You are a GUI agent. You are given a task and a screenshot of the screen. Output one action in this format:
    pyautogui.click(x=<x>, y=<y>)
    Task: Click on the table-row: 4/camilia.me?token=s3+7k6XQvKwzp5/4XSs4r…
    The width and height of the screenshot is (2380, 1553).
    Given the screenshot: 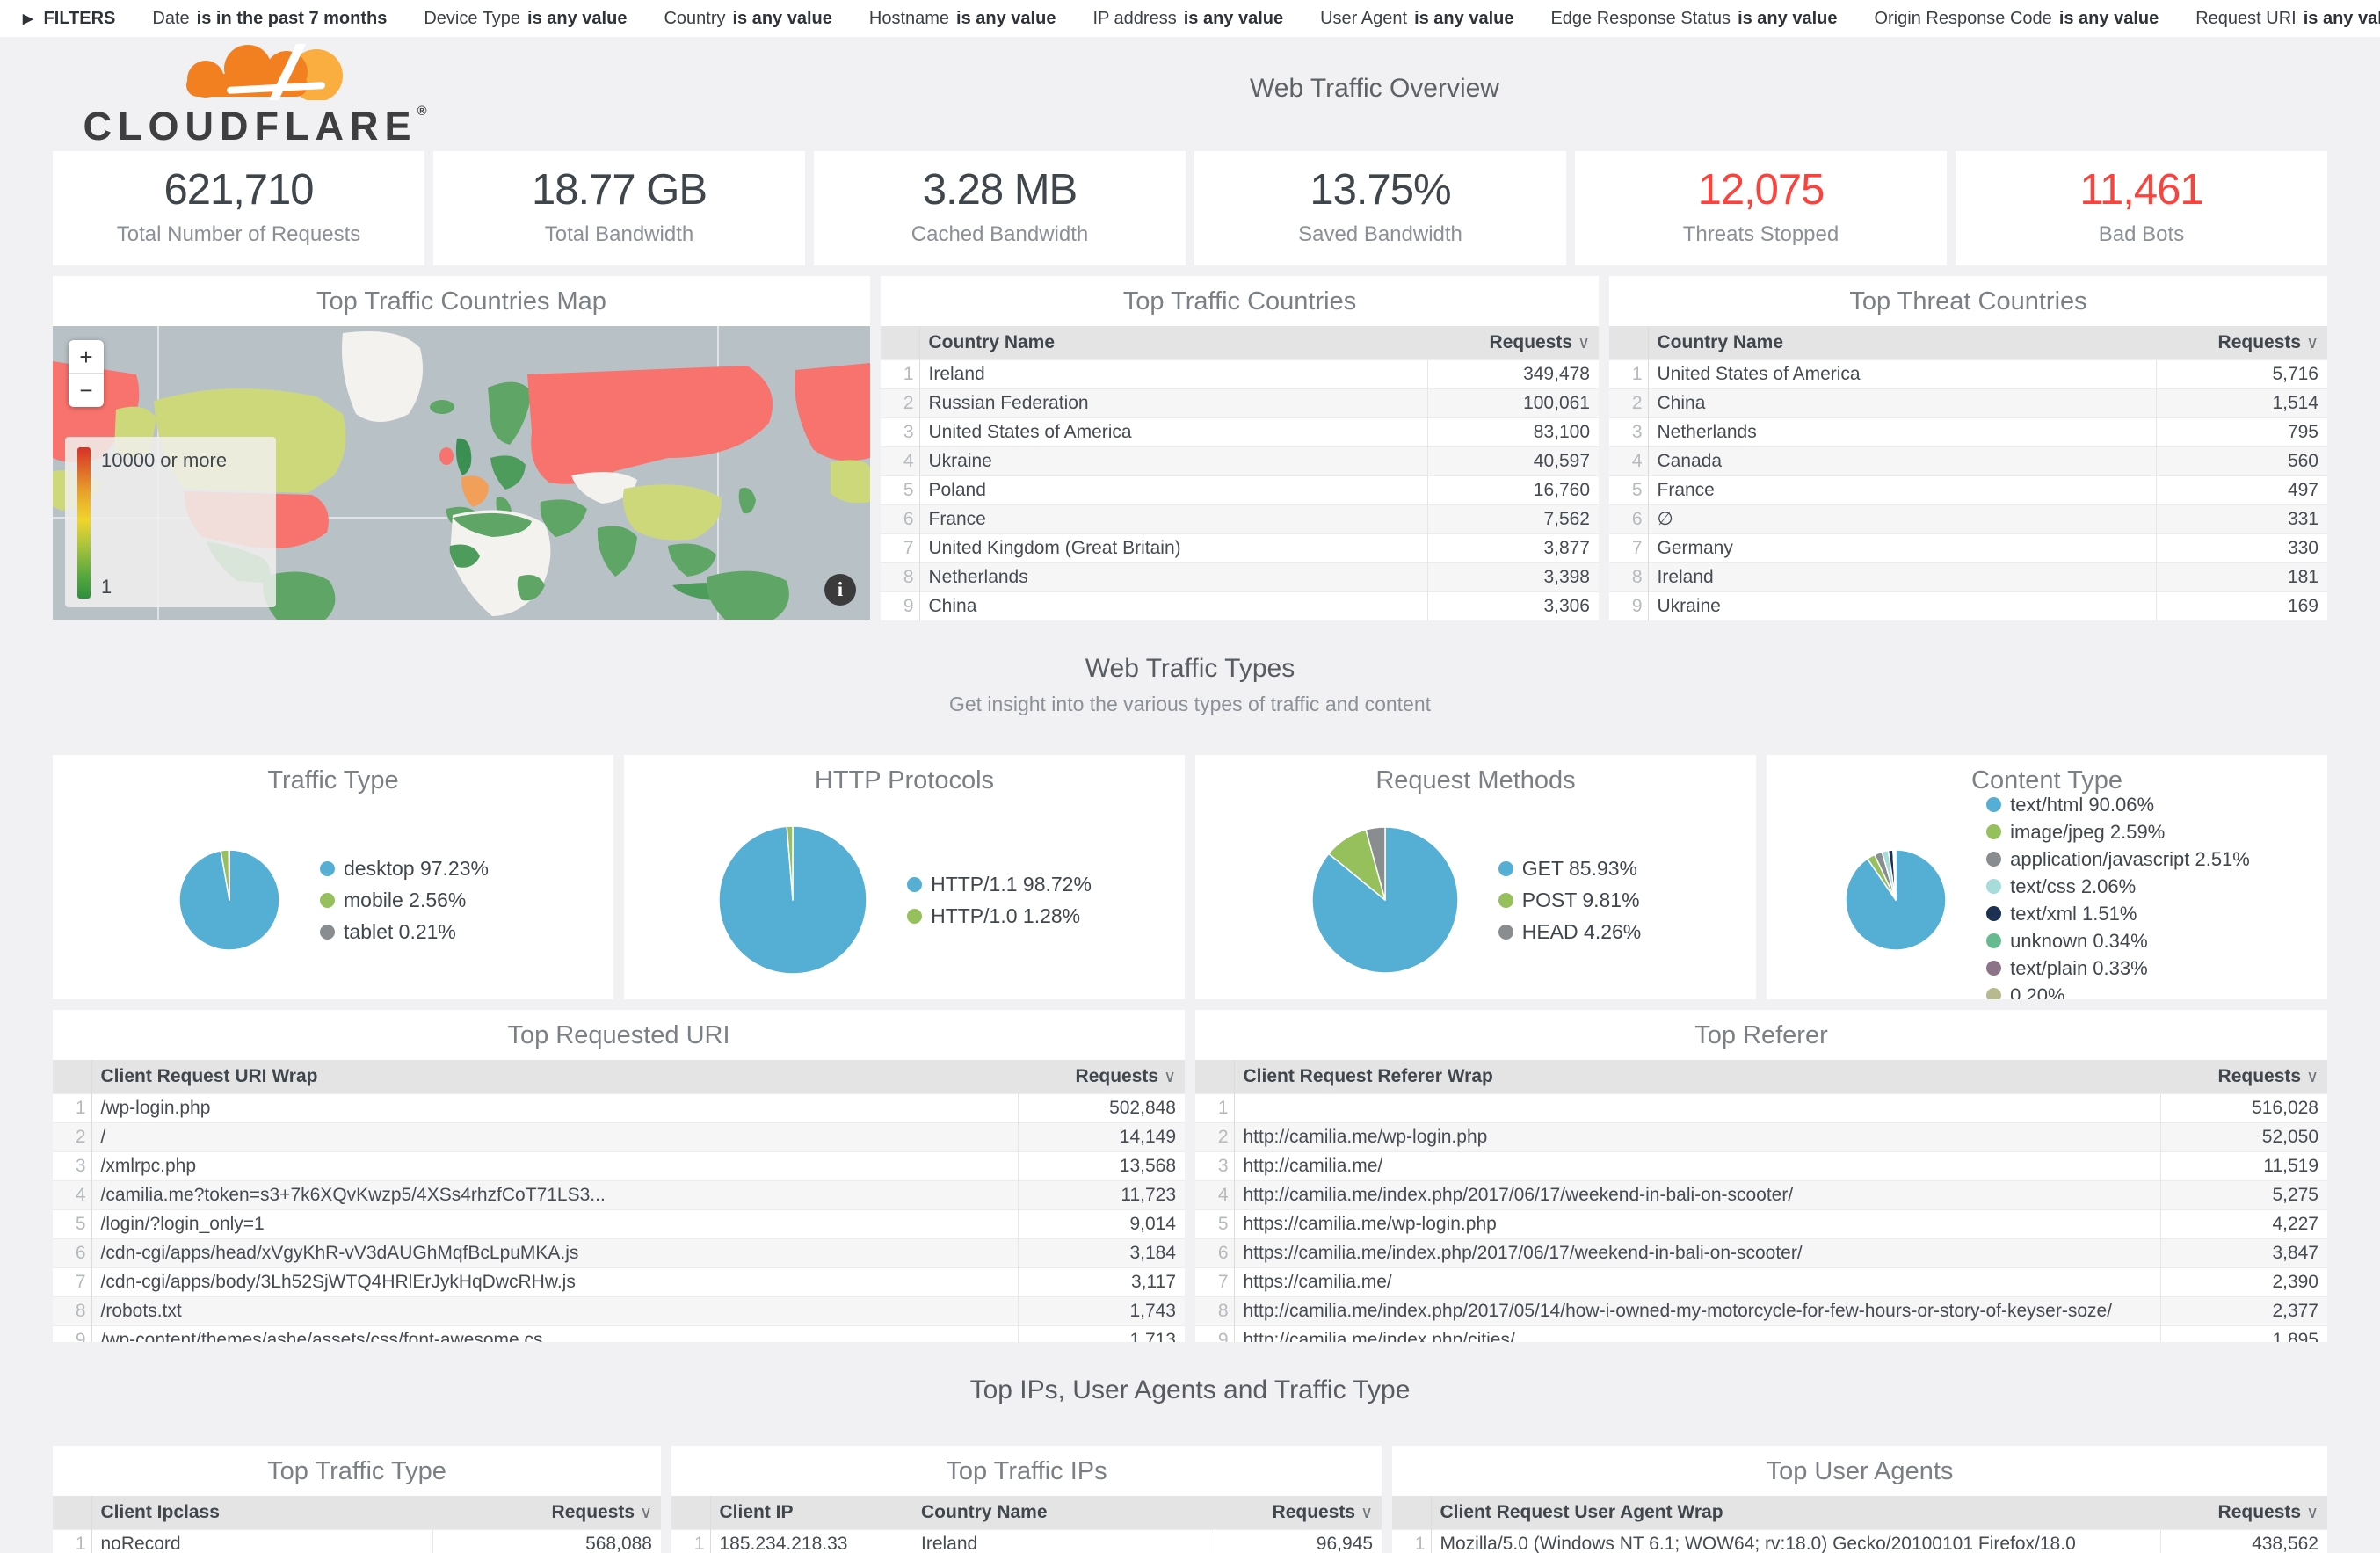 What is the action you would take?
    pyautogui.click(x=619, y=1195)
    